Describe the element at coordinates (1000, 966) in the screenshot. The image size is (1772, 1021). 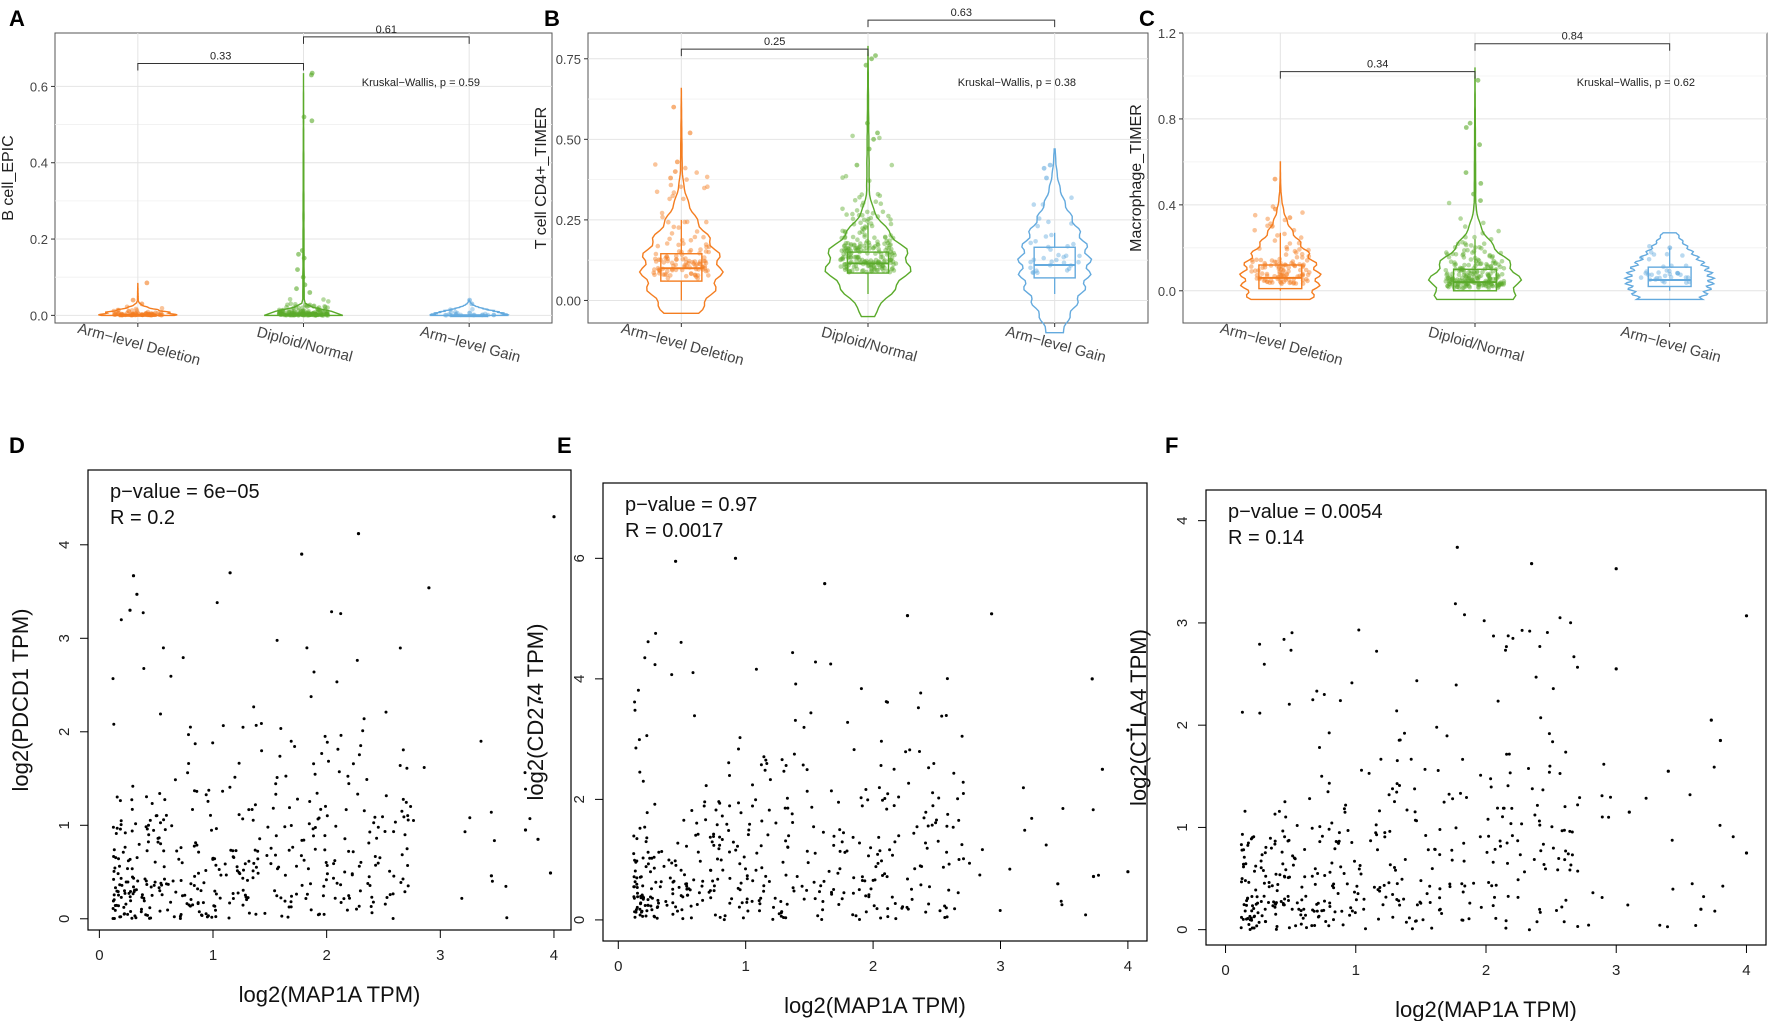
I see `x-tick-label: 3` at that location.